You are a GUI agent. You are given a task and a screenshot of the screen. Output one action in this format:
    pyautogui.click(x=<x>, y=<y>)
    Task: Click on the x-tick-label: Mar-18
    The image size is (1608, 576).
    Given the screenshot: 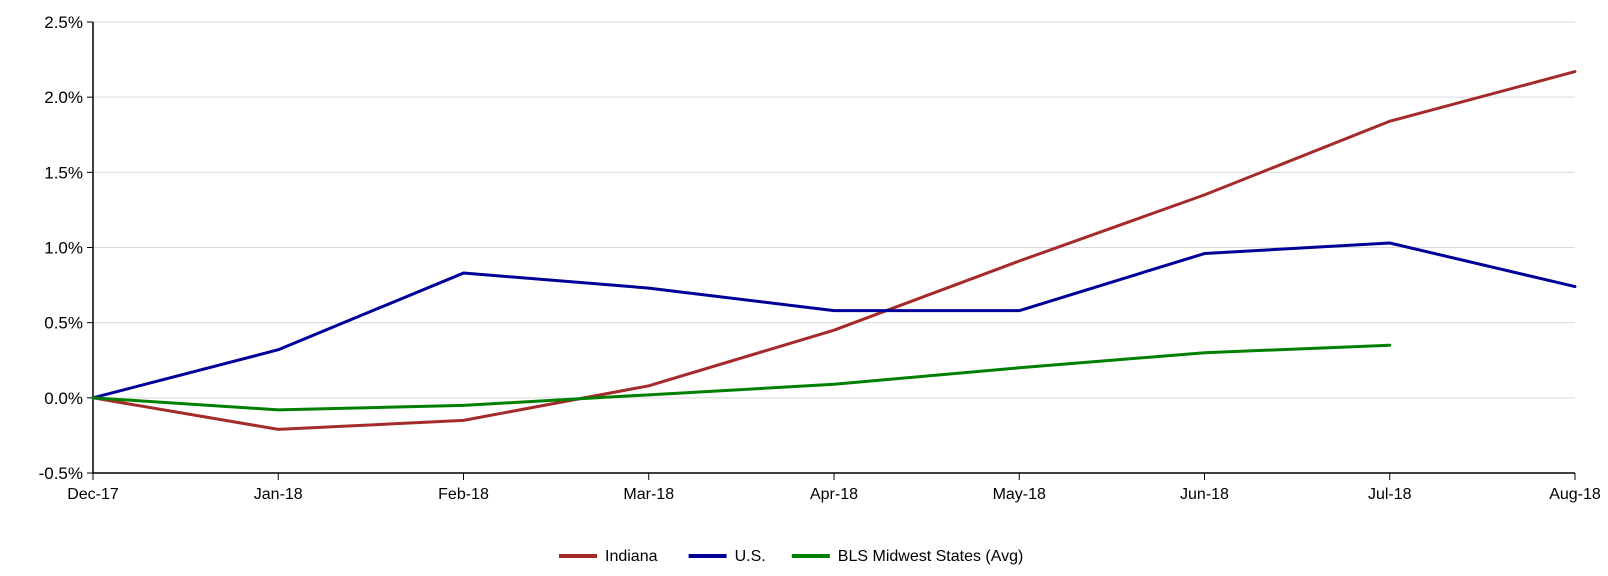 What is the action you would take?
    pyautogui.click(x=648, y=494)
    